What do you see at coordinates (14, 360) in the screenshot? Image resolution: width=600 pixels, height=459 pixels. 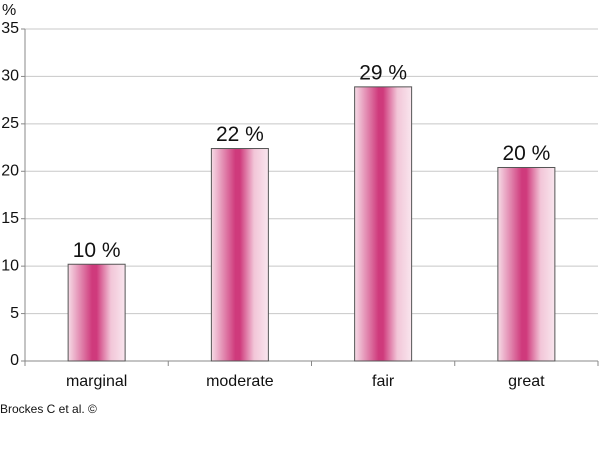 I see `y-tick-label: 0` at bounding box center [14, 360].